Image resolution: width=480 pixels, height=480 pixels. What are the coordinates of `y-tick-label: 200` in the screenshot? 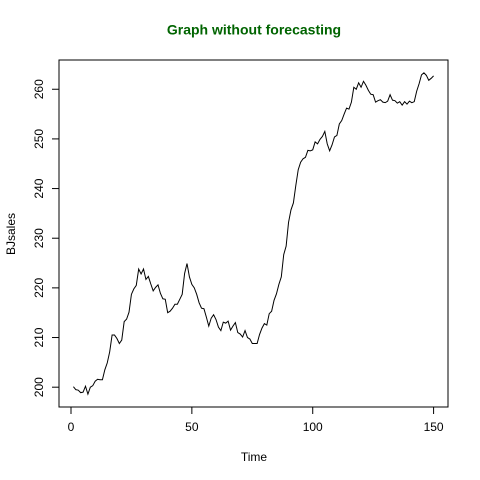 It's located at (39, 387).